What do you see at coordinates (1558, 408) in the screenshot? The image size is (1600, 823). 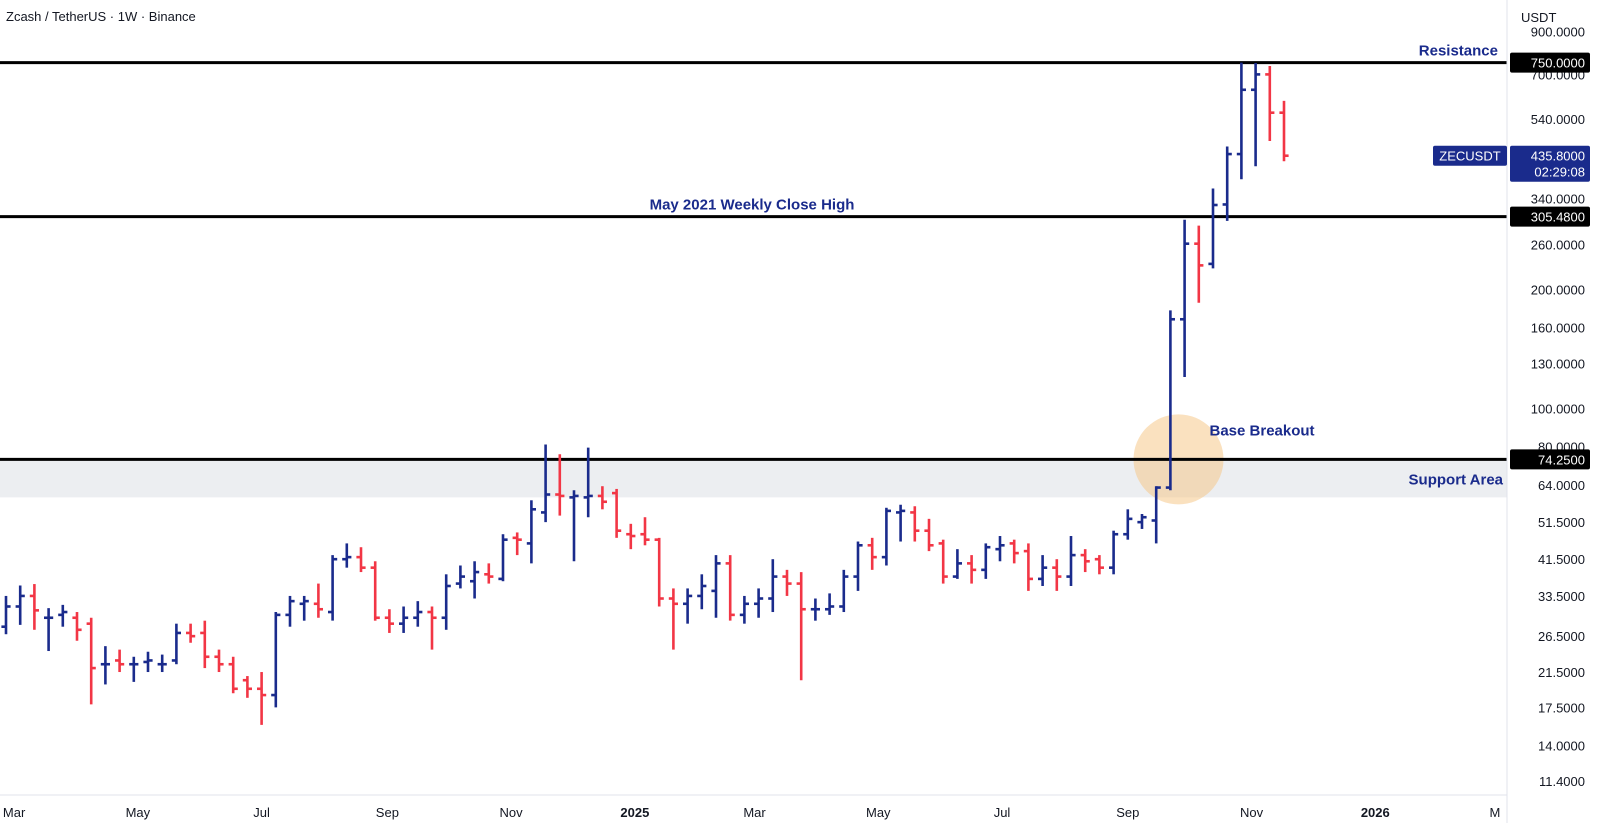 I see `price-tick-label: 100.0000` at bounding box center [1558, 408].